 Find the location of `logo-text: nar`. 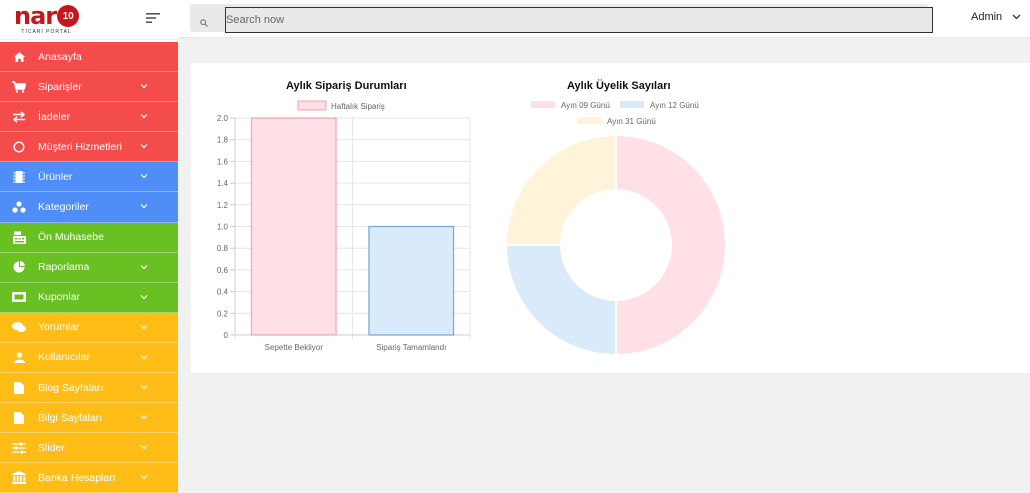

logo-text: nar is located at coordinates (35, 16).